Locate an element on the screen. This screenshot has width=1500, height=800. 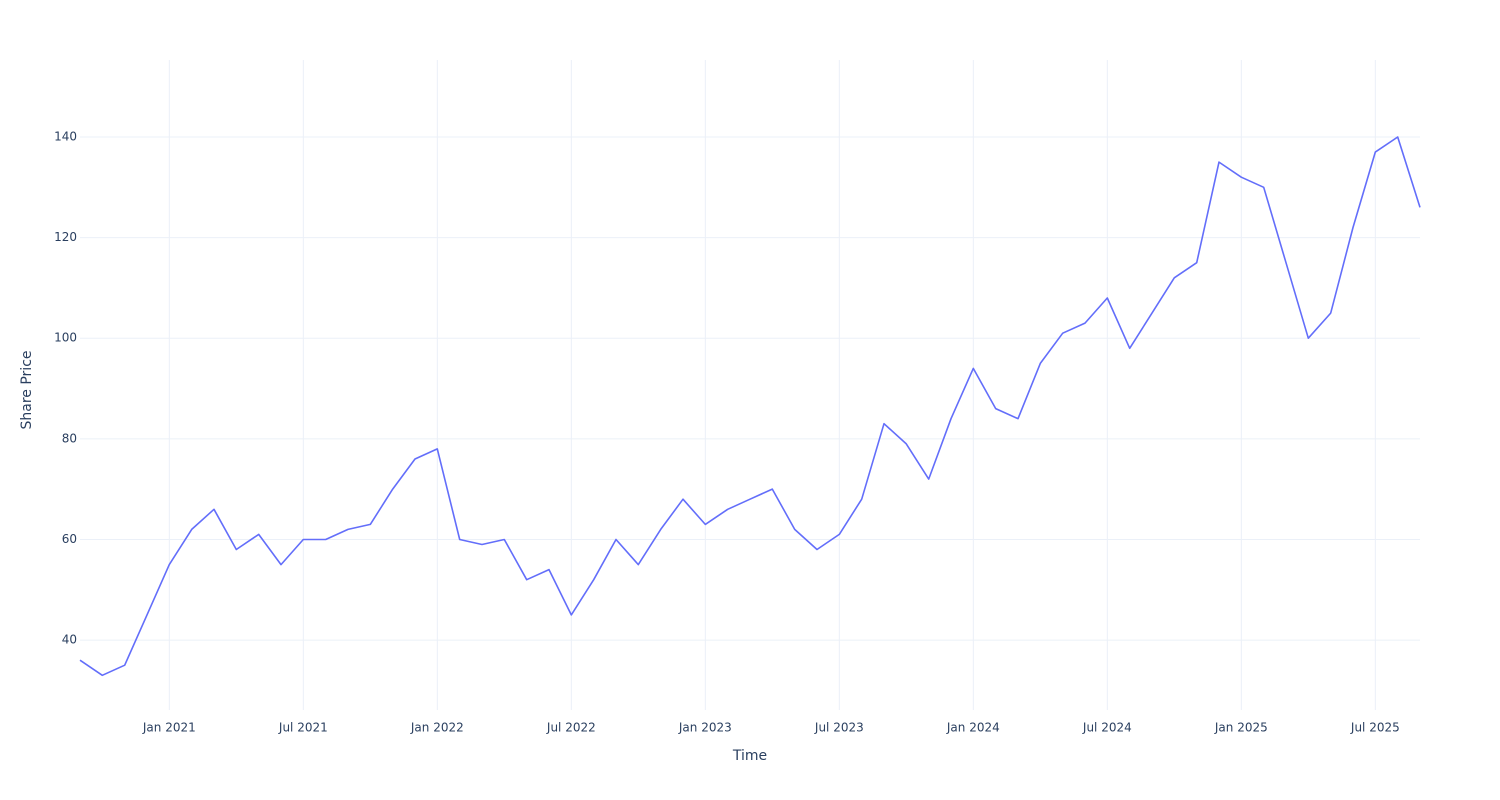
y-tick-label: 100 is located at coordinates (65, 338).